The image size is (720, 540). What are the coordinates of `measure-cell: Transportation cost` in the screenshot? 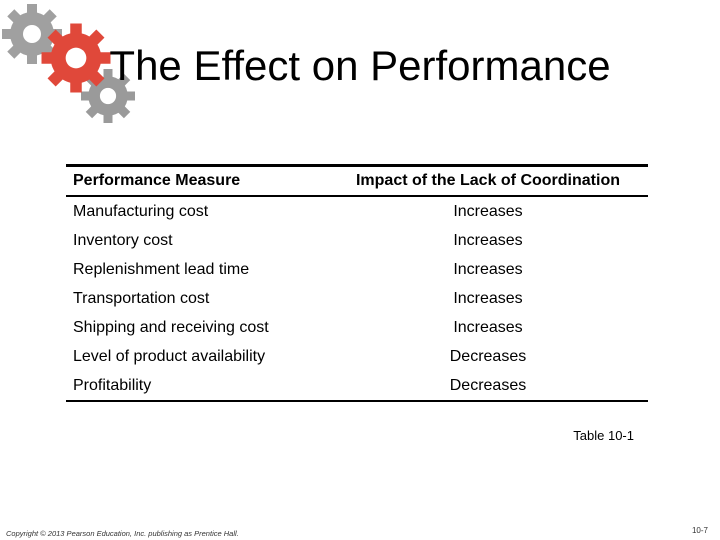 It's located at (141, 298).